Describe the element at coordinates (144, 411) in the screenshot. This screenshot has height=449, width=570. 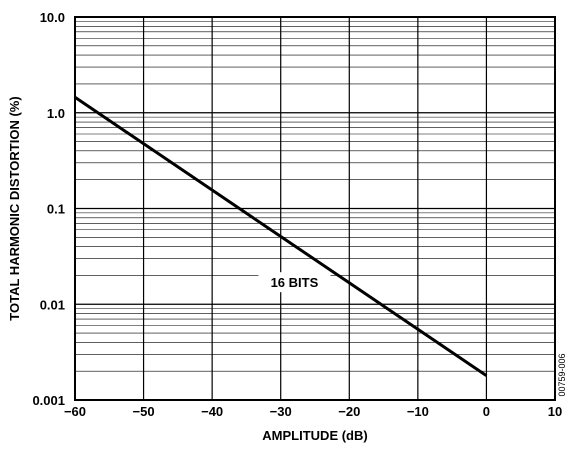
I see `x-tick-label: −50` at that location.